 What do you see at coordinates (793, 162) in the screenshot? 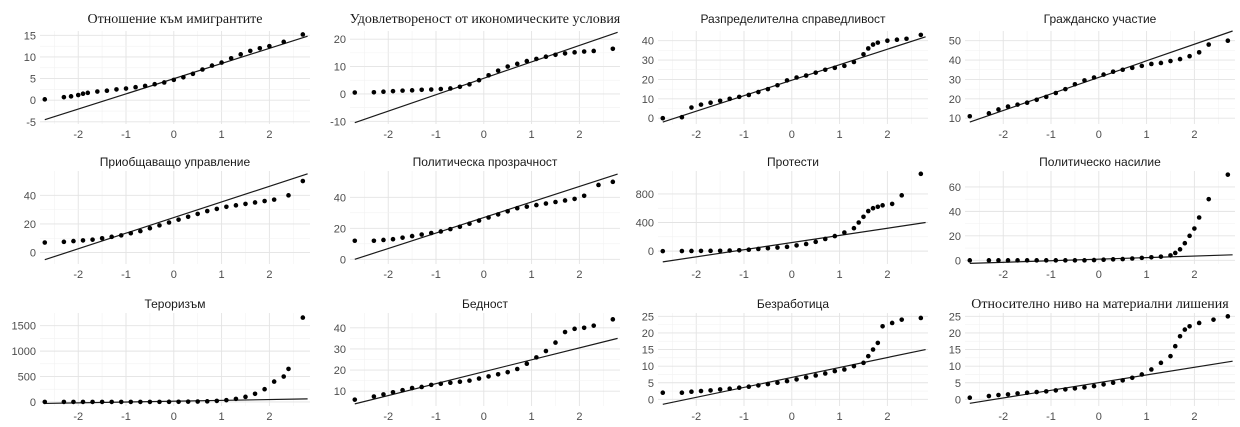
I see `panel-title: Протести` at bounding box center [793, 162].